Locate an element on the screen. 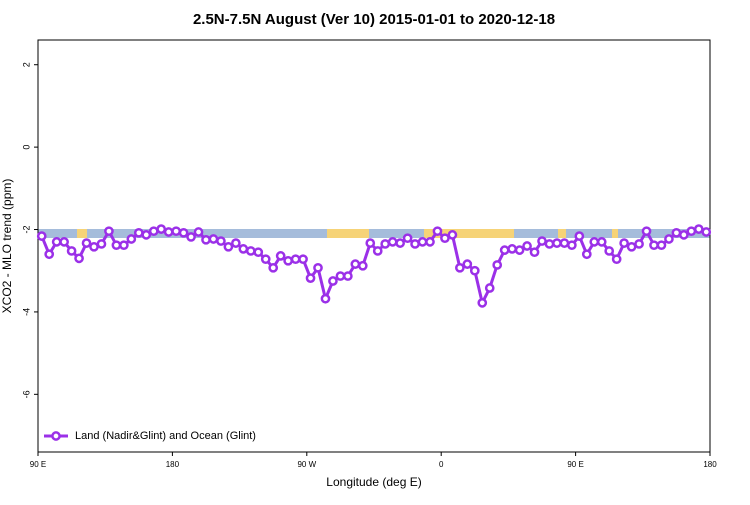 The width and height of the screenshot is (750, 505). x-axis-label: Longitude (deg E) is located at coordinates (373, 482).